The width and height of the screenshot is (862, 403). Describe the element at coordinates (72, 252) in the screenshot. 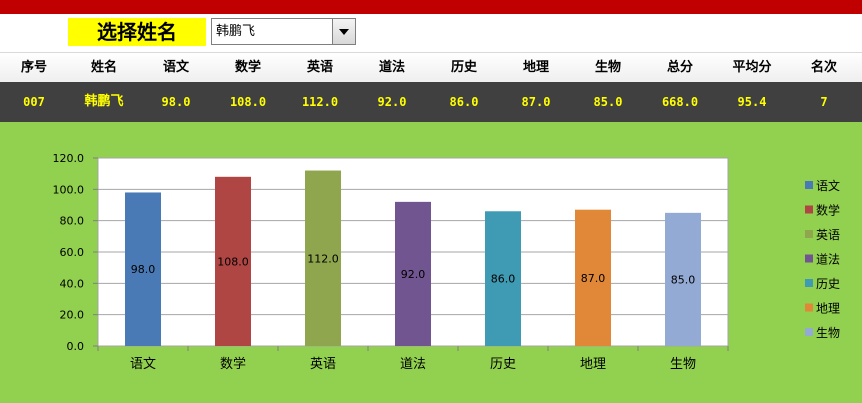

I see `y-tick-label: 60.0` at that location.